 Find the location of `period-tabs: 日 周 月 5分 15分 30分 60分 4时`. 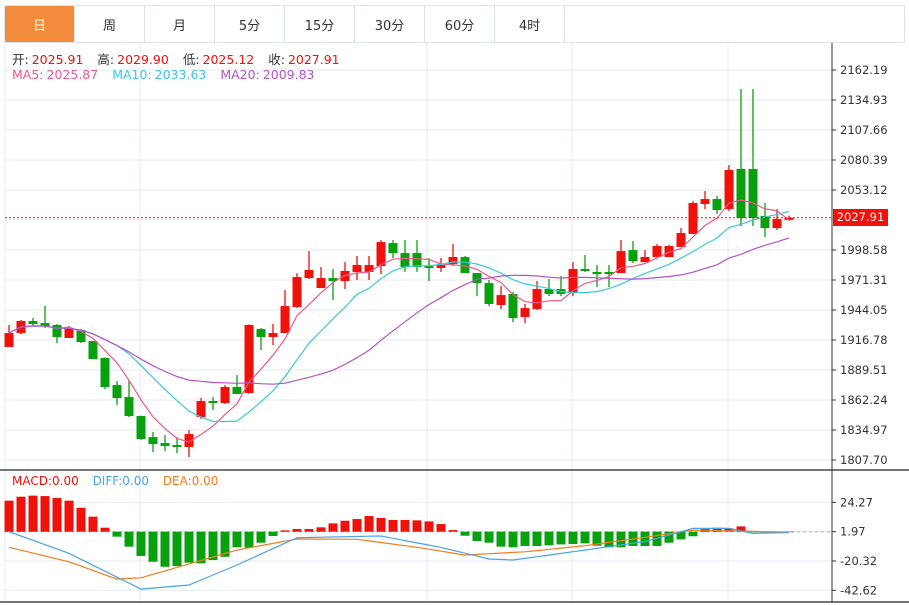

period-tabs: 日 周 月 5分 15分 30分 60分 4时 is located at coordinates (454, 24).